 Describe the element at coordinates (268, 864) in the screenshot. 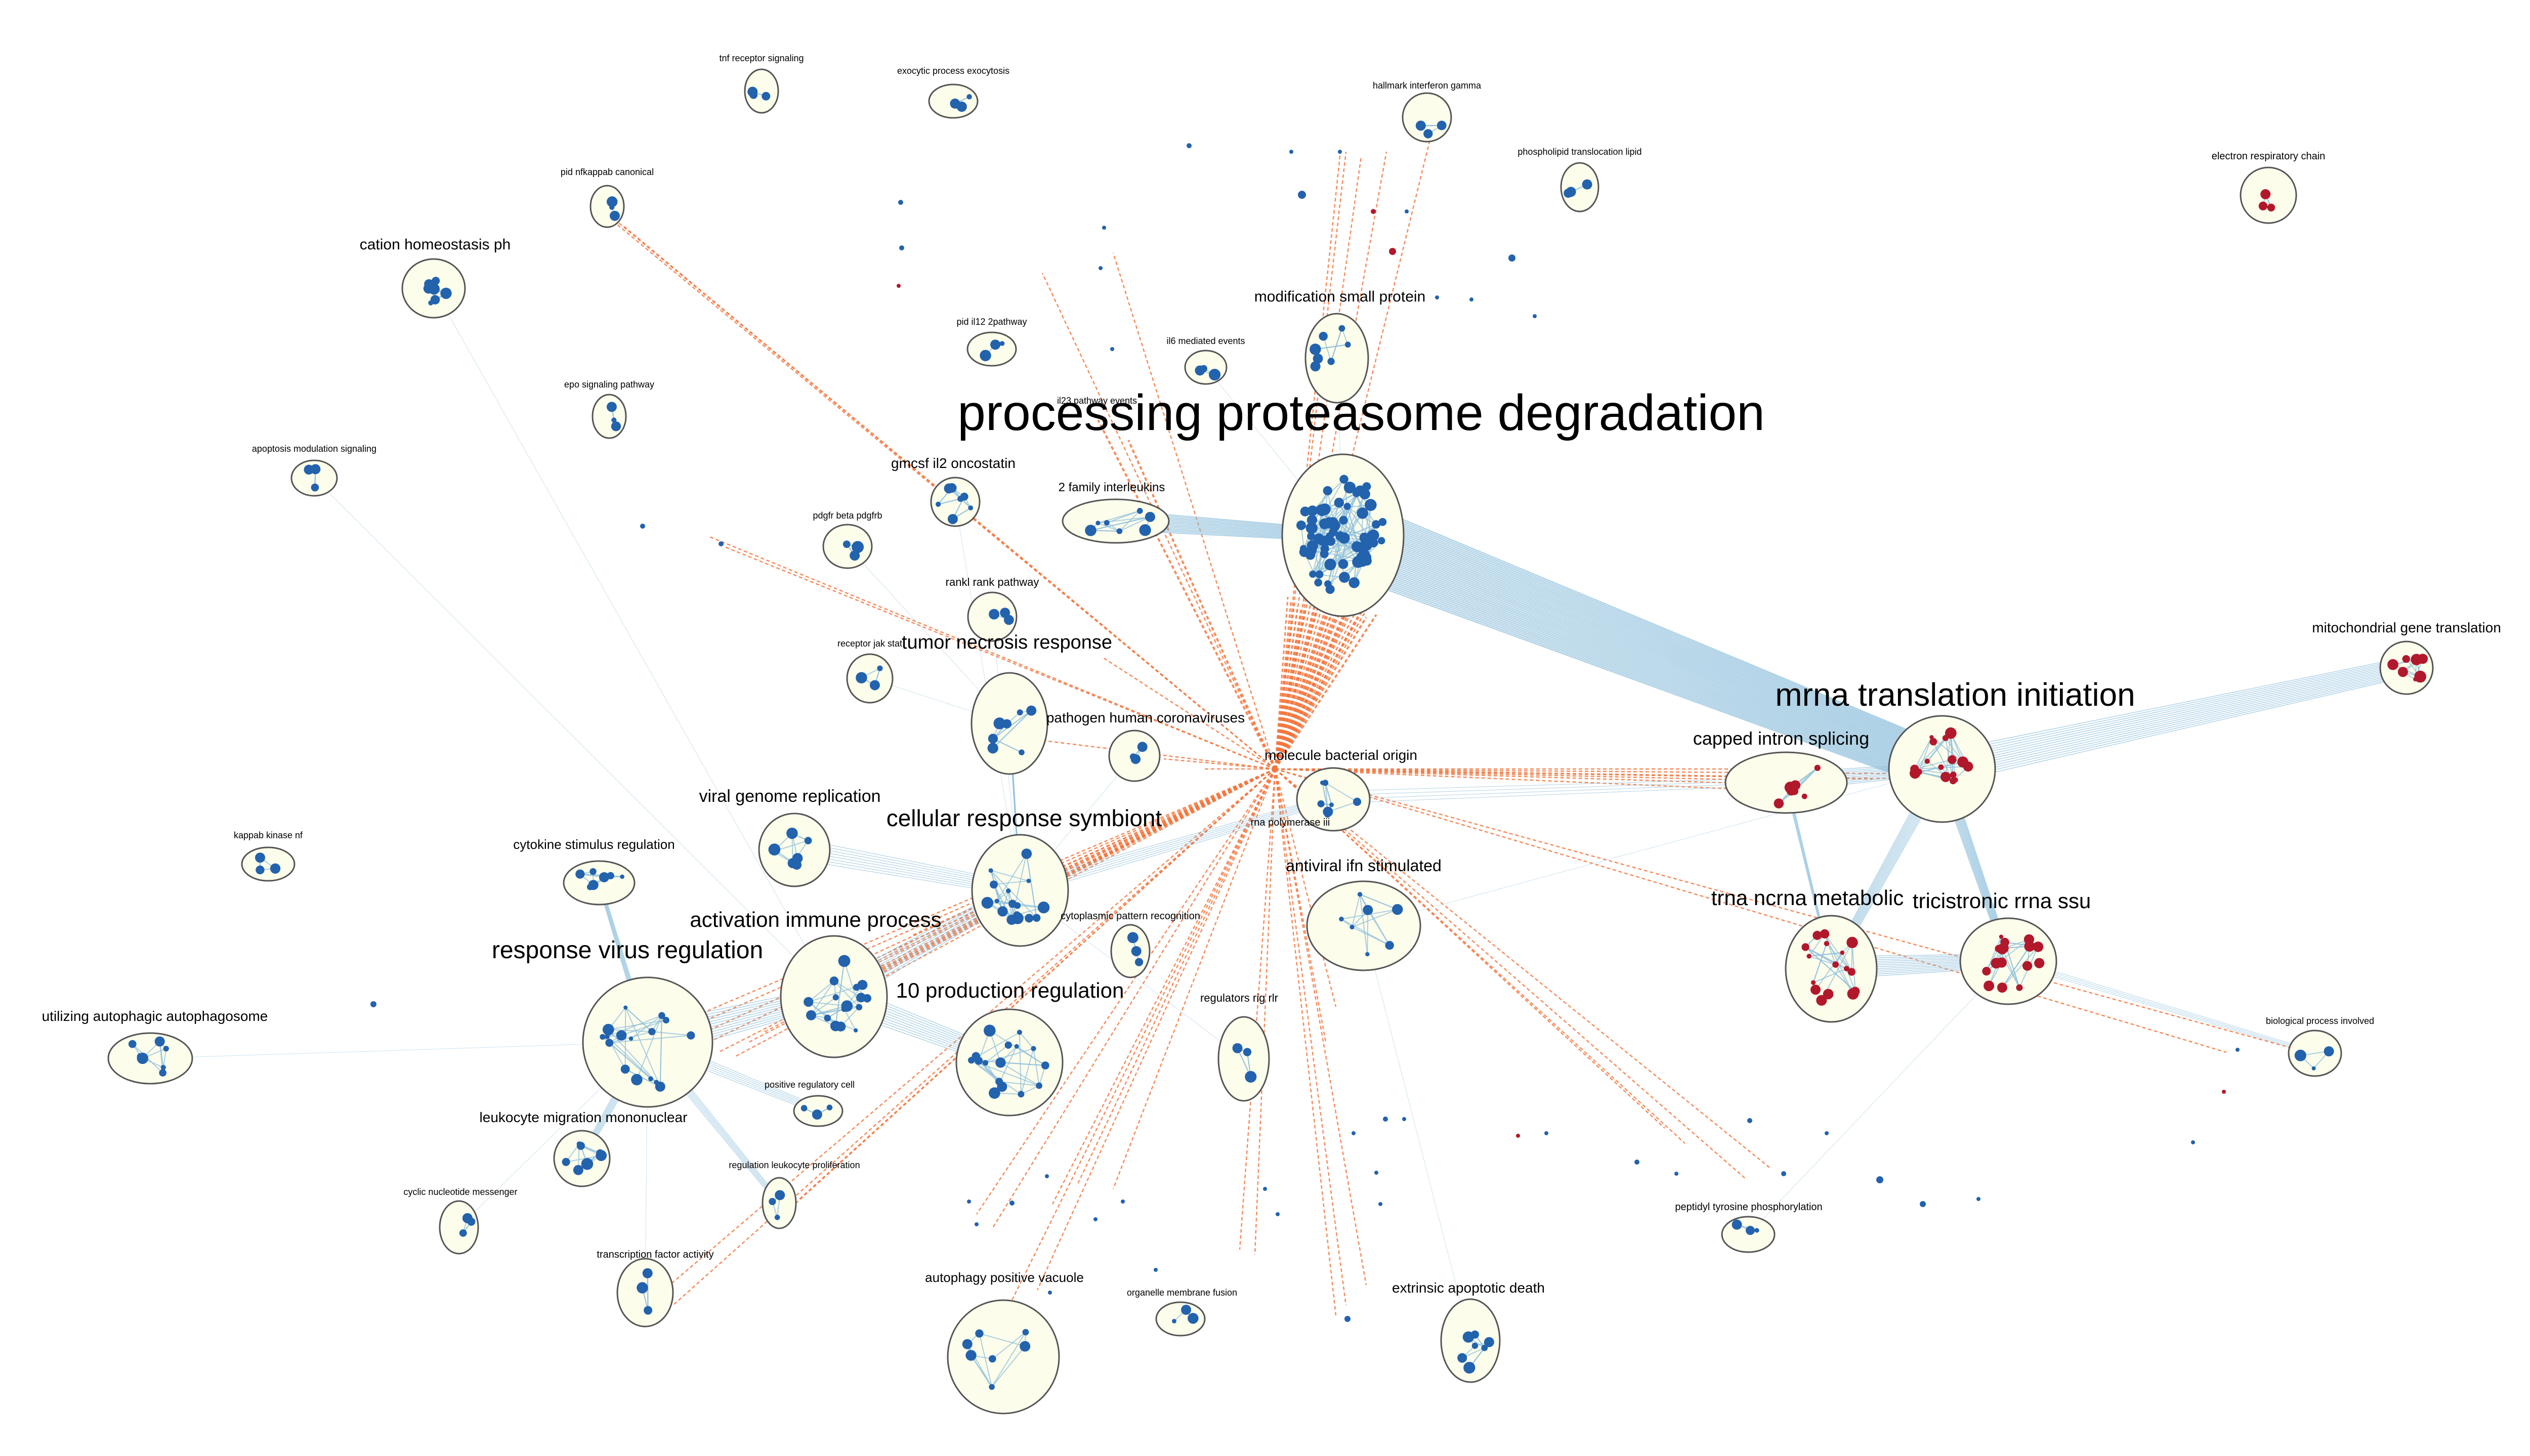

I see `cluster-kappab` at that location.